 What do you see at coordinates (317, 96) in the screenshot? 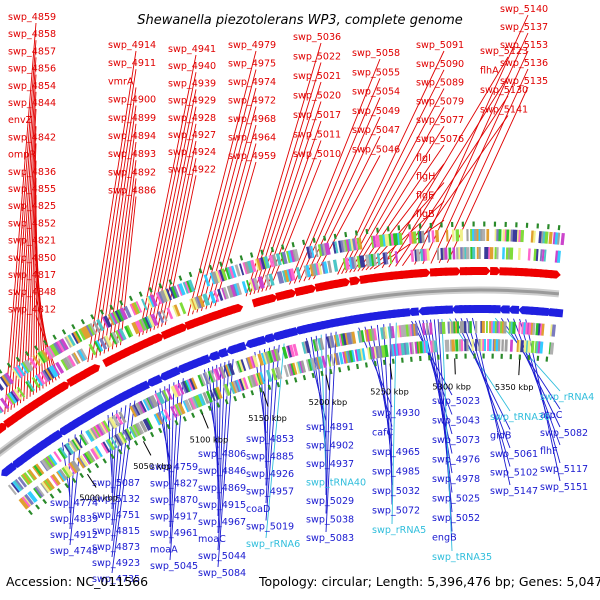
I see `forward-gene-label: swp_5020` at bounding box center [317, 96].